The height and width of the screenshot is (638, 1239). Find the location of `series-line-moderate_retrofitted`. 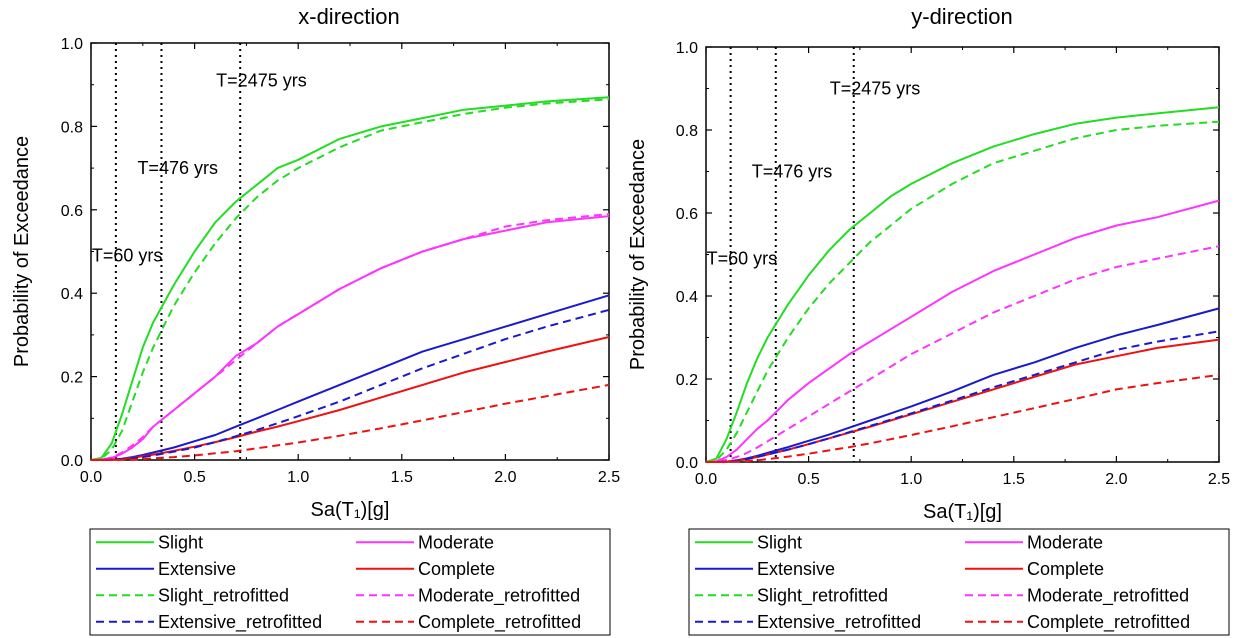

series-line-moderate_retrofitted is located at coordinates (962, 354).